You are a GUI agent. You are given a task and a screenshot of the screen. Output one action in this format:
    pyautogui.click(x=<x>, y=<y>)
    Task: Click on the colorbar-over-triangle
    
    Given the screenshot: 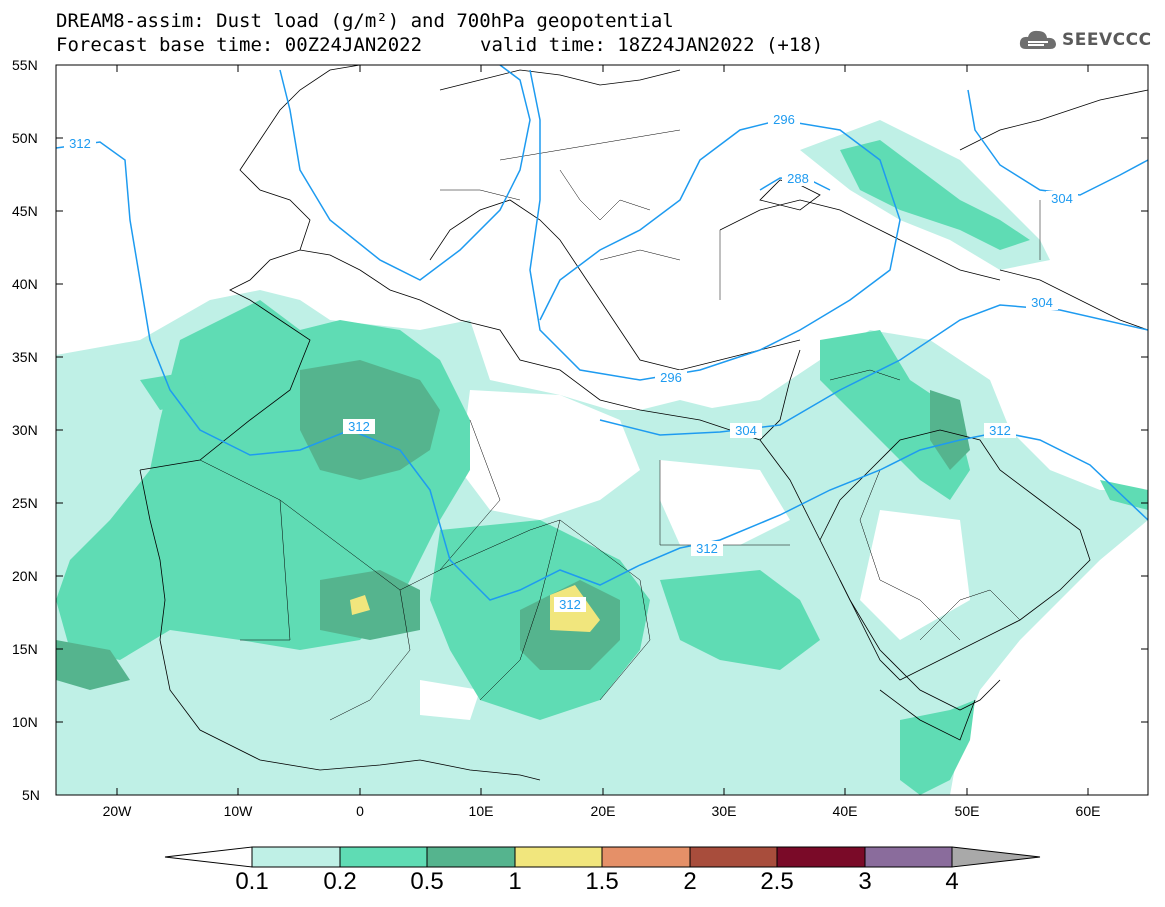 What is the action you would take?
    pyautogui.click(x=996, y=857)
    